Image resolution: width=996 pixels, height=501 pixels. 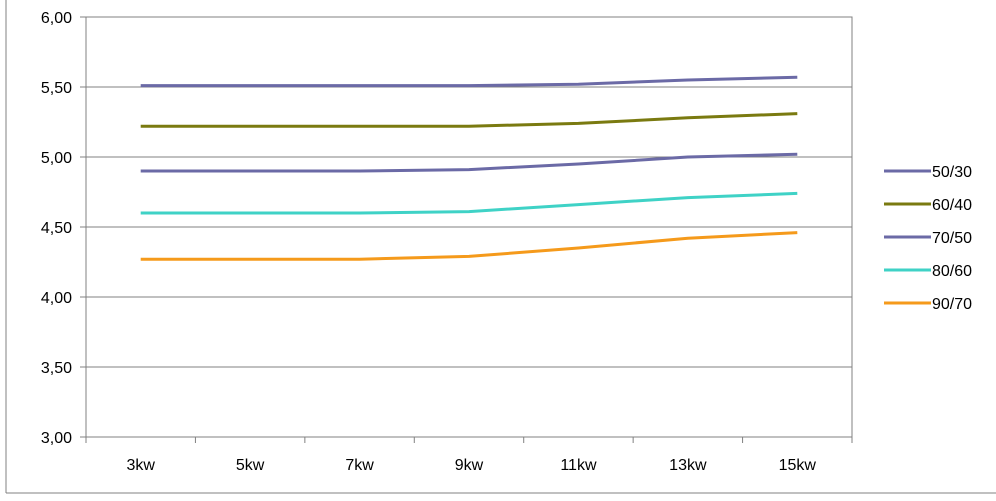 I want to click on x-tick-label: 15kw, so click(x=798, y=465).